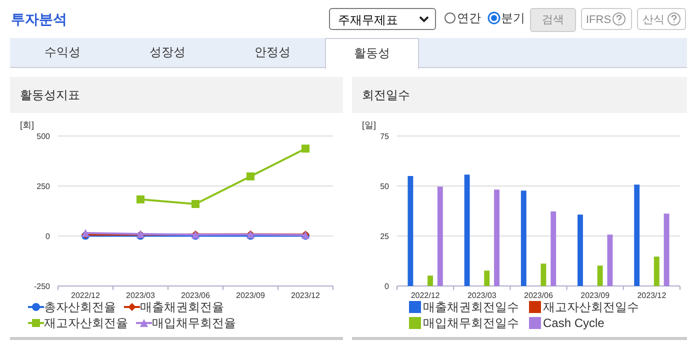 This screenshot has height=342, width=697. Describe the element at coordinates (86, 323) in the screenshot. I see `legend-label: 재고자산회전율` at that location.